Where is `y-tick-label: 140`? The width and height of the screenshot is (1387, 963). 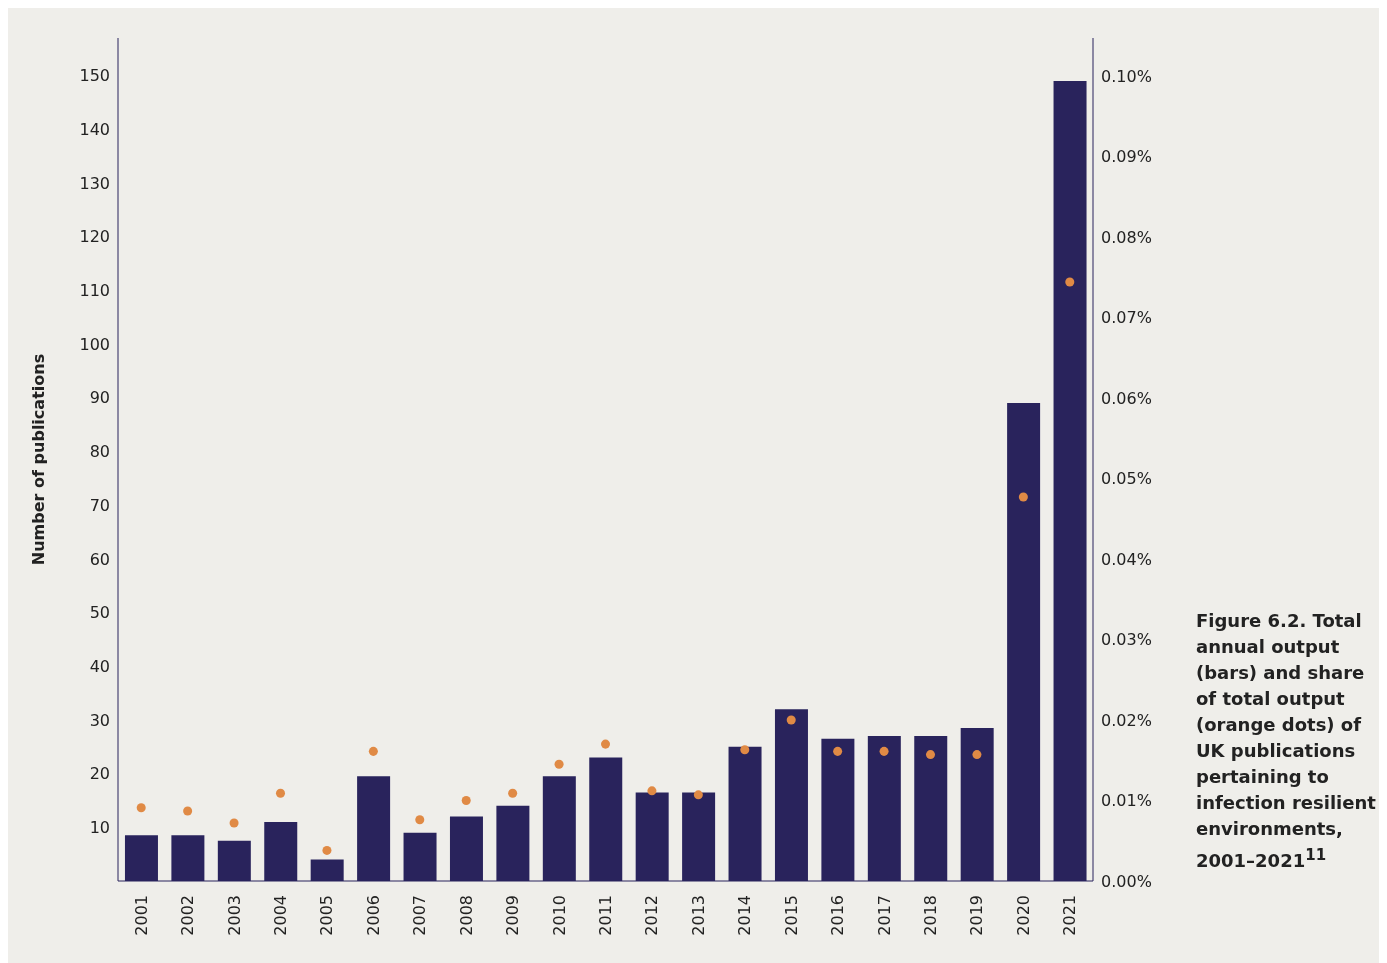 y-tick-label: 140 is located at coordinates (94, 129).